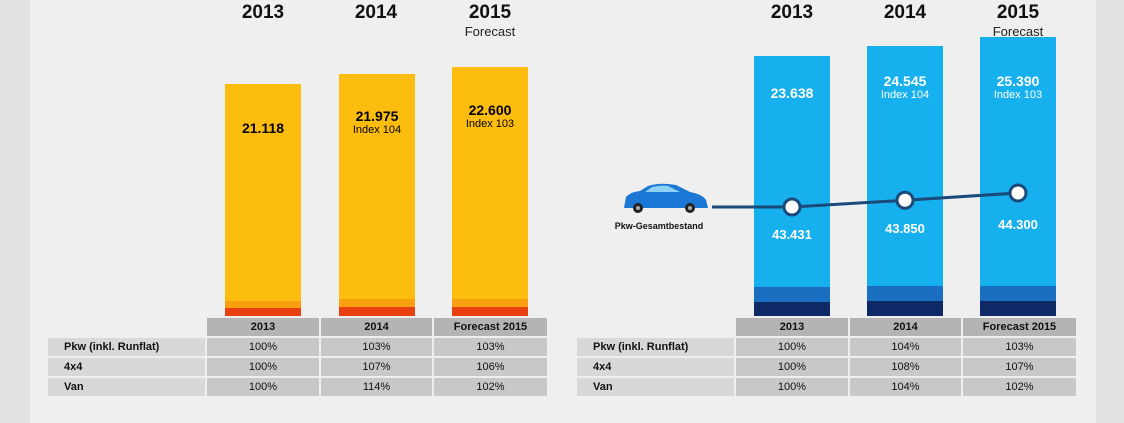 Image resolution: width=1124 pixels, height=423 pixels. What do you see at coordinates (905, 166) in the screenshot?
I see `right-bar-2014-pkw` at bounding box center [905, 166].